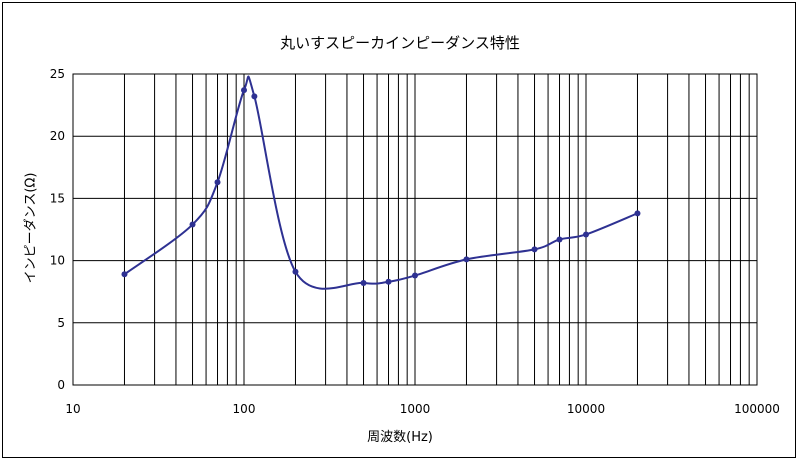 Image resolution: width=800 pixels, height=462 pixels. Describe the element at coordinates (72, 409) in the screenshot. I see `x-tick-label: 10` at that location.